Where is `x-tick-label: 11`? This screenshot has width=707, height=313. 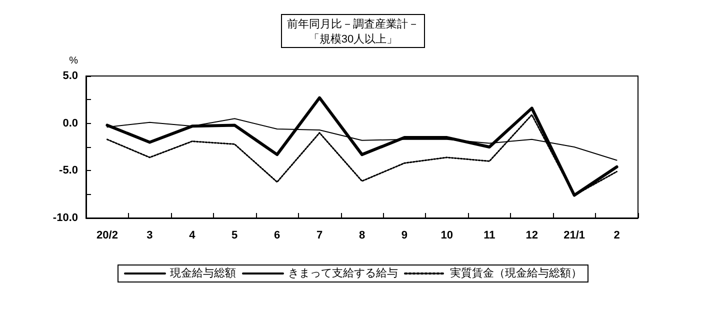
x-tick-label: 11 is located at coordinates (490, 236).